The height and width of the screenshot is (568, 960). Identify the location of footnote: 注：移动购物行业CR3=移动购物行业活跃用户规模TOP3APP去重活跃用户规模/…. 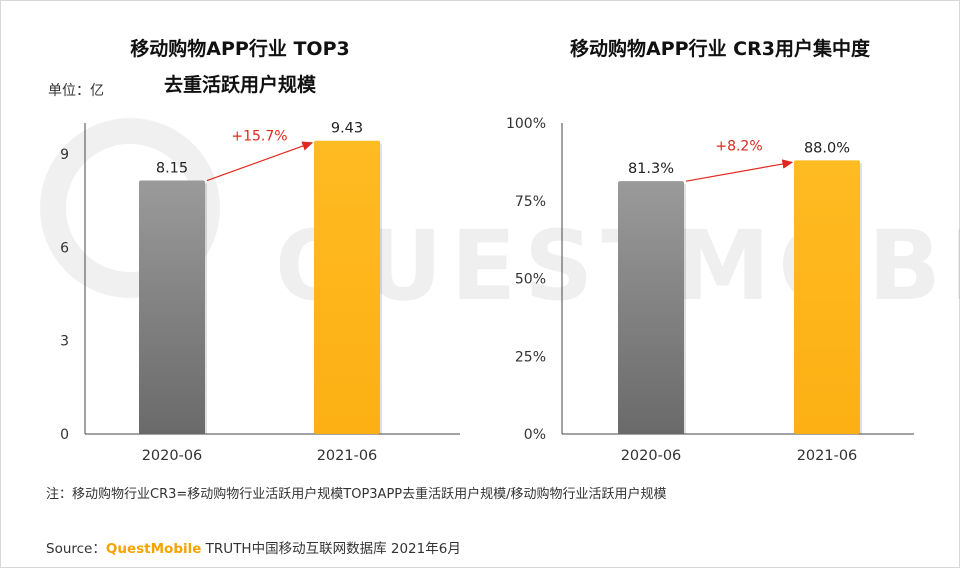
(356, 494).